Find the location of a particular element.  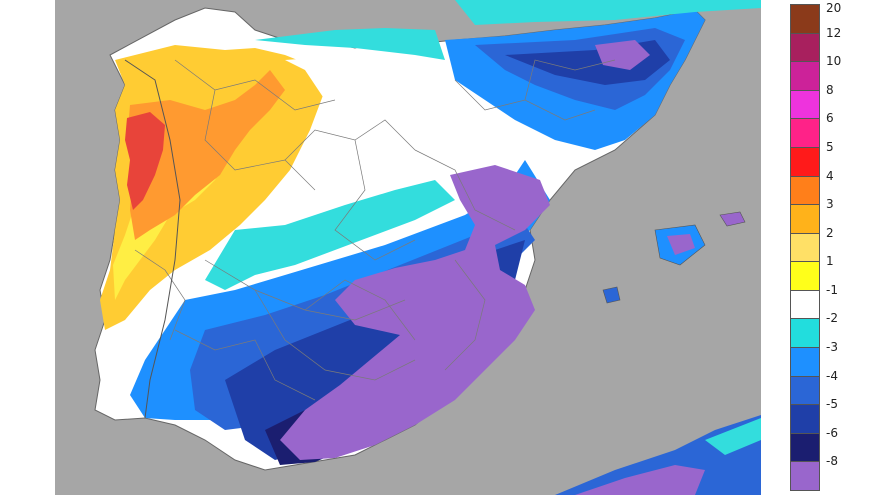

legend-tick-label: 4 is located at coordinates (830, 175).